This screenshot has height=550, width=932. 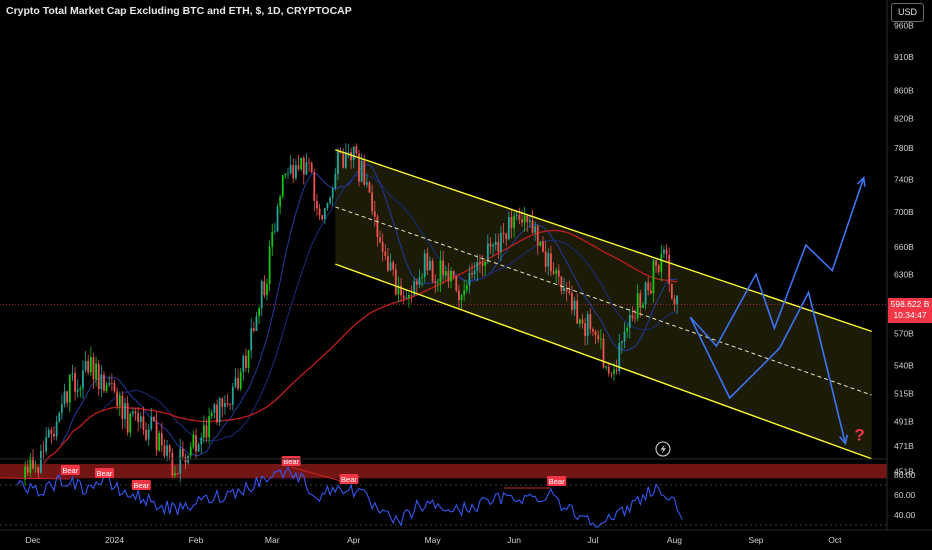 What do you see at coordinates (904, 365) in the screenshot?
I see `price-axis-label: 540B` at bounding box center [904, 365].